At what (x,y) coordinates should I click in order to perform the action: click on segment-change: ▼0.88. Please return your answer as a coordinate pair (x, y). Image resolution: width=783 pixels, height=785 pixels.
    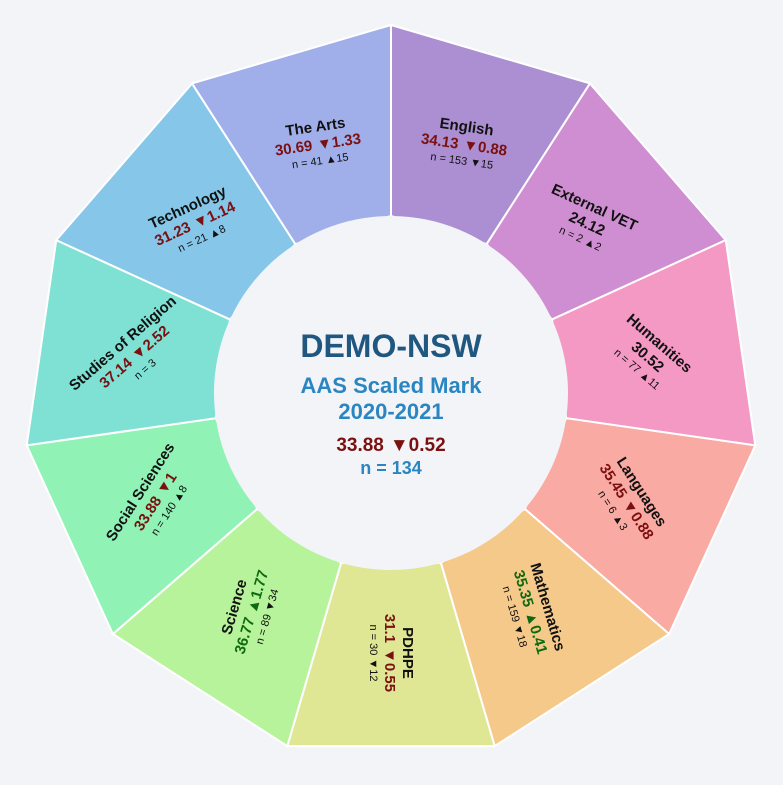
    Looking at the image, I should click on (485, 147).